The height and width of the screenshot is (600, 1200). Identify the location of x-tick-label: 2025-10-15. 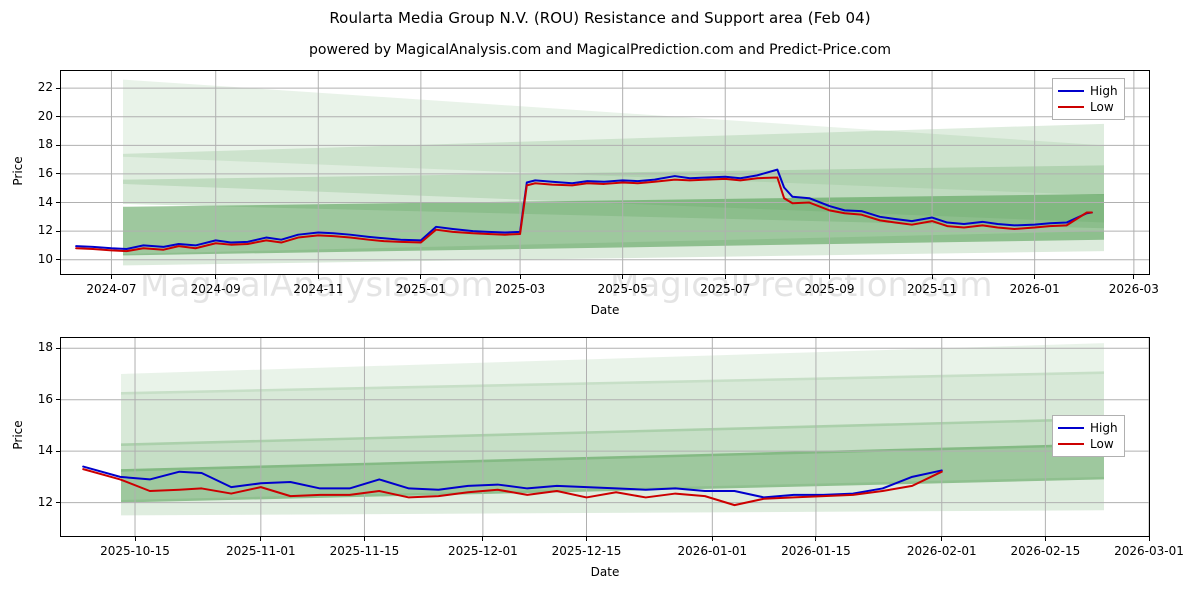
(135, 551).